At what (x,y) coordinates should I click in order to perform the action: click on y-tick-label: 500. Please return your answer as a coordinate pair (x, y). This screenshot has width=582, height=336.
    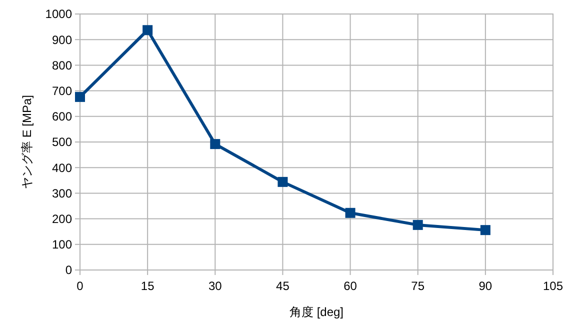
    Looking at the image, I should click on (62, 142).